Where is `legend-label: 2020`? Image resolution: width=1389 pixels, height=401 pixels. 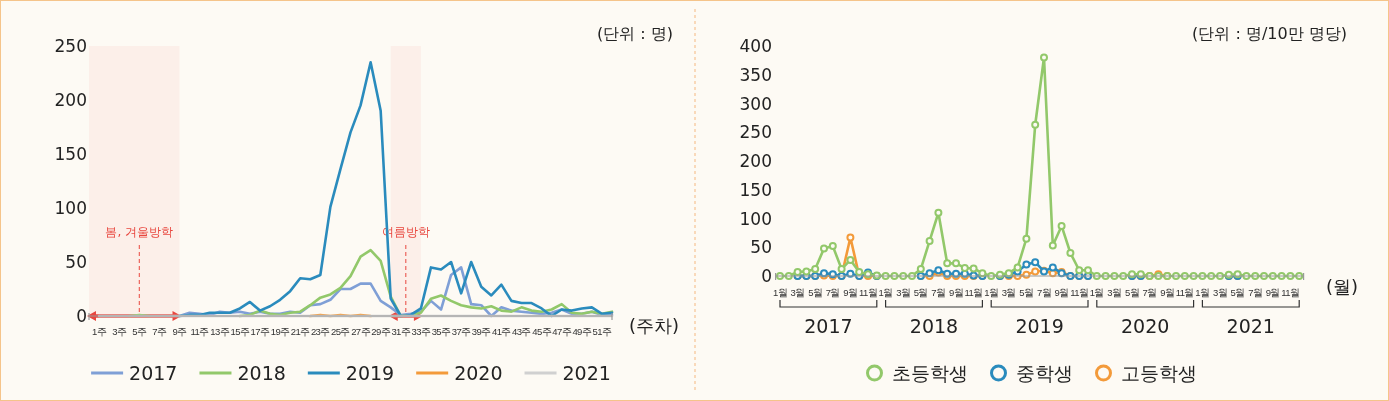
legend-label: 2020 is located at coordinates (478, 373).